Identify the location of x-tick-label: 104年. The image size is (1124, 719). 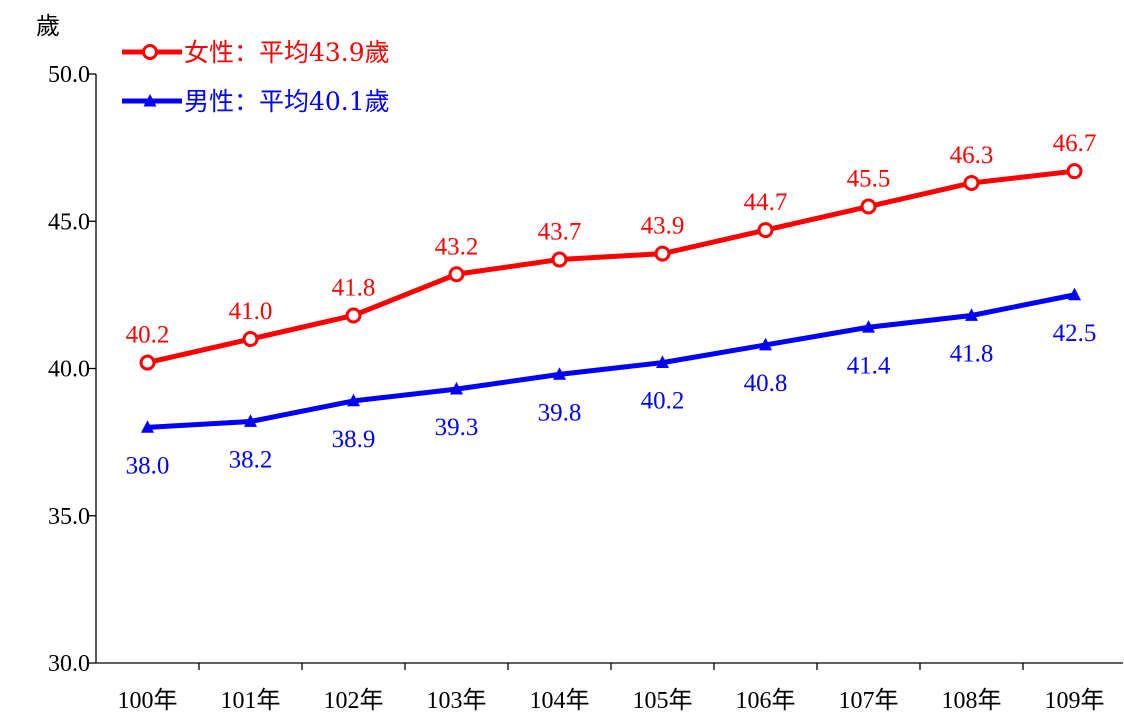
(560, 700).